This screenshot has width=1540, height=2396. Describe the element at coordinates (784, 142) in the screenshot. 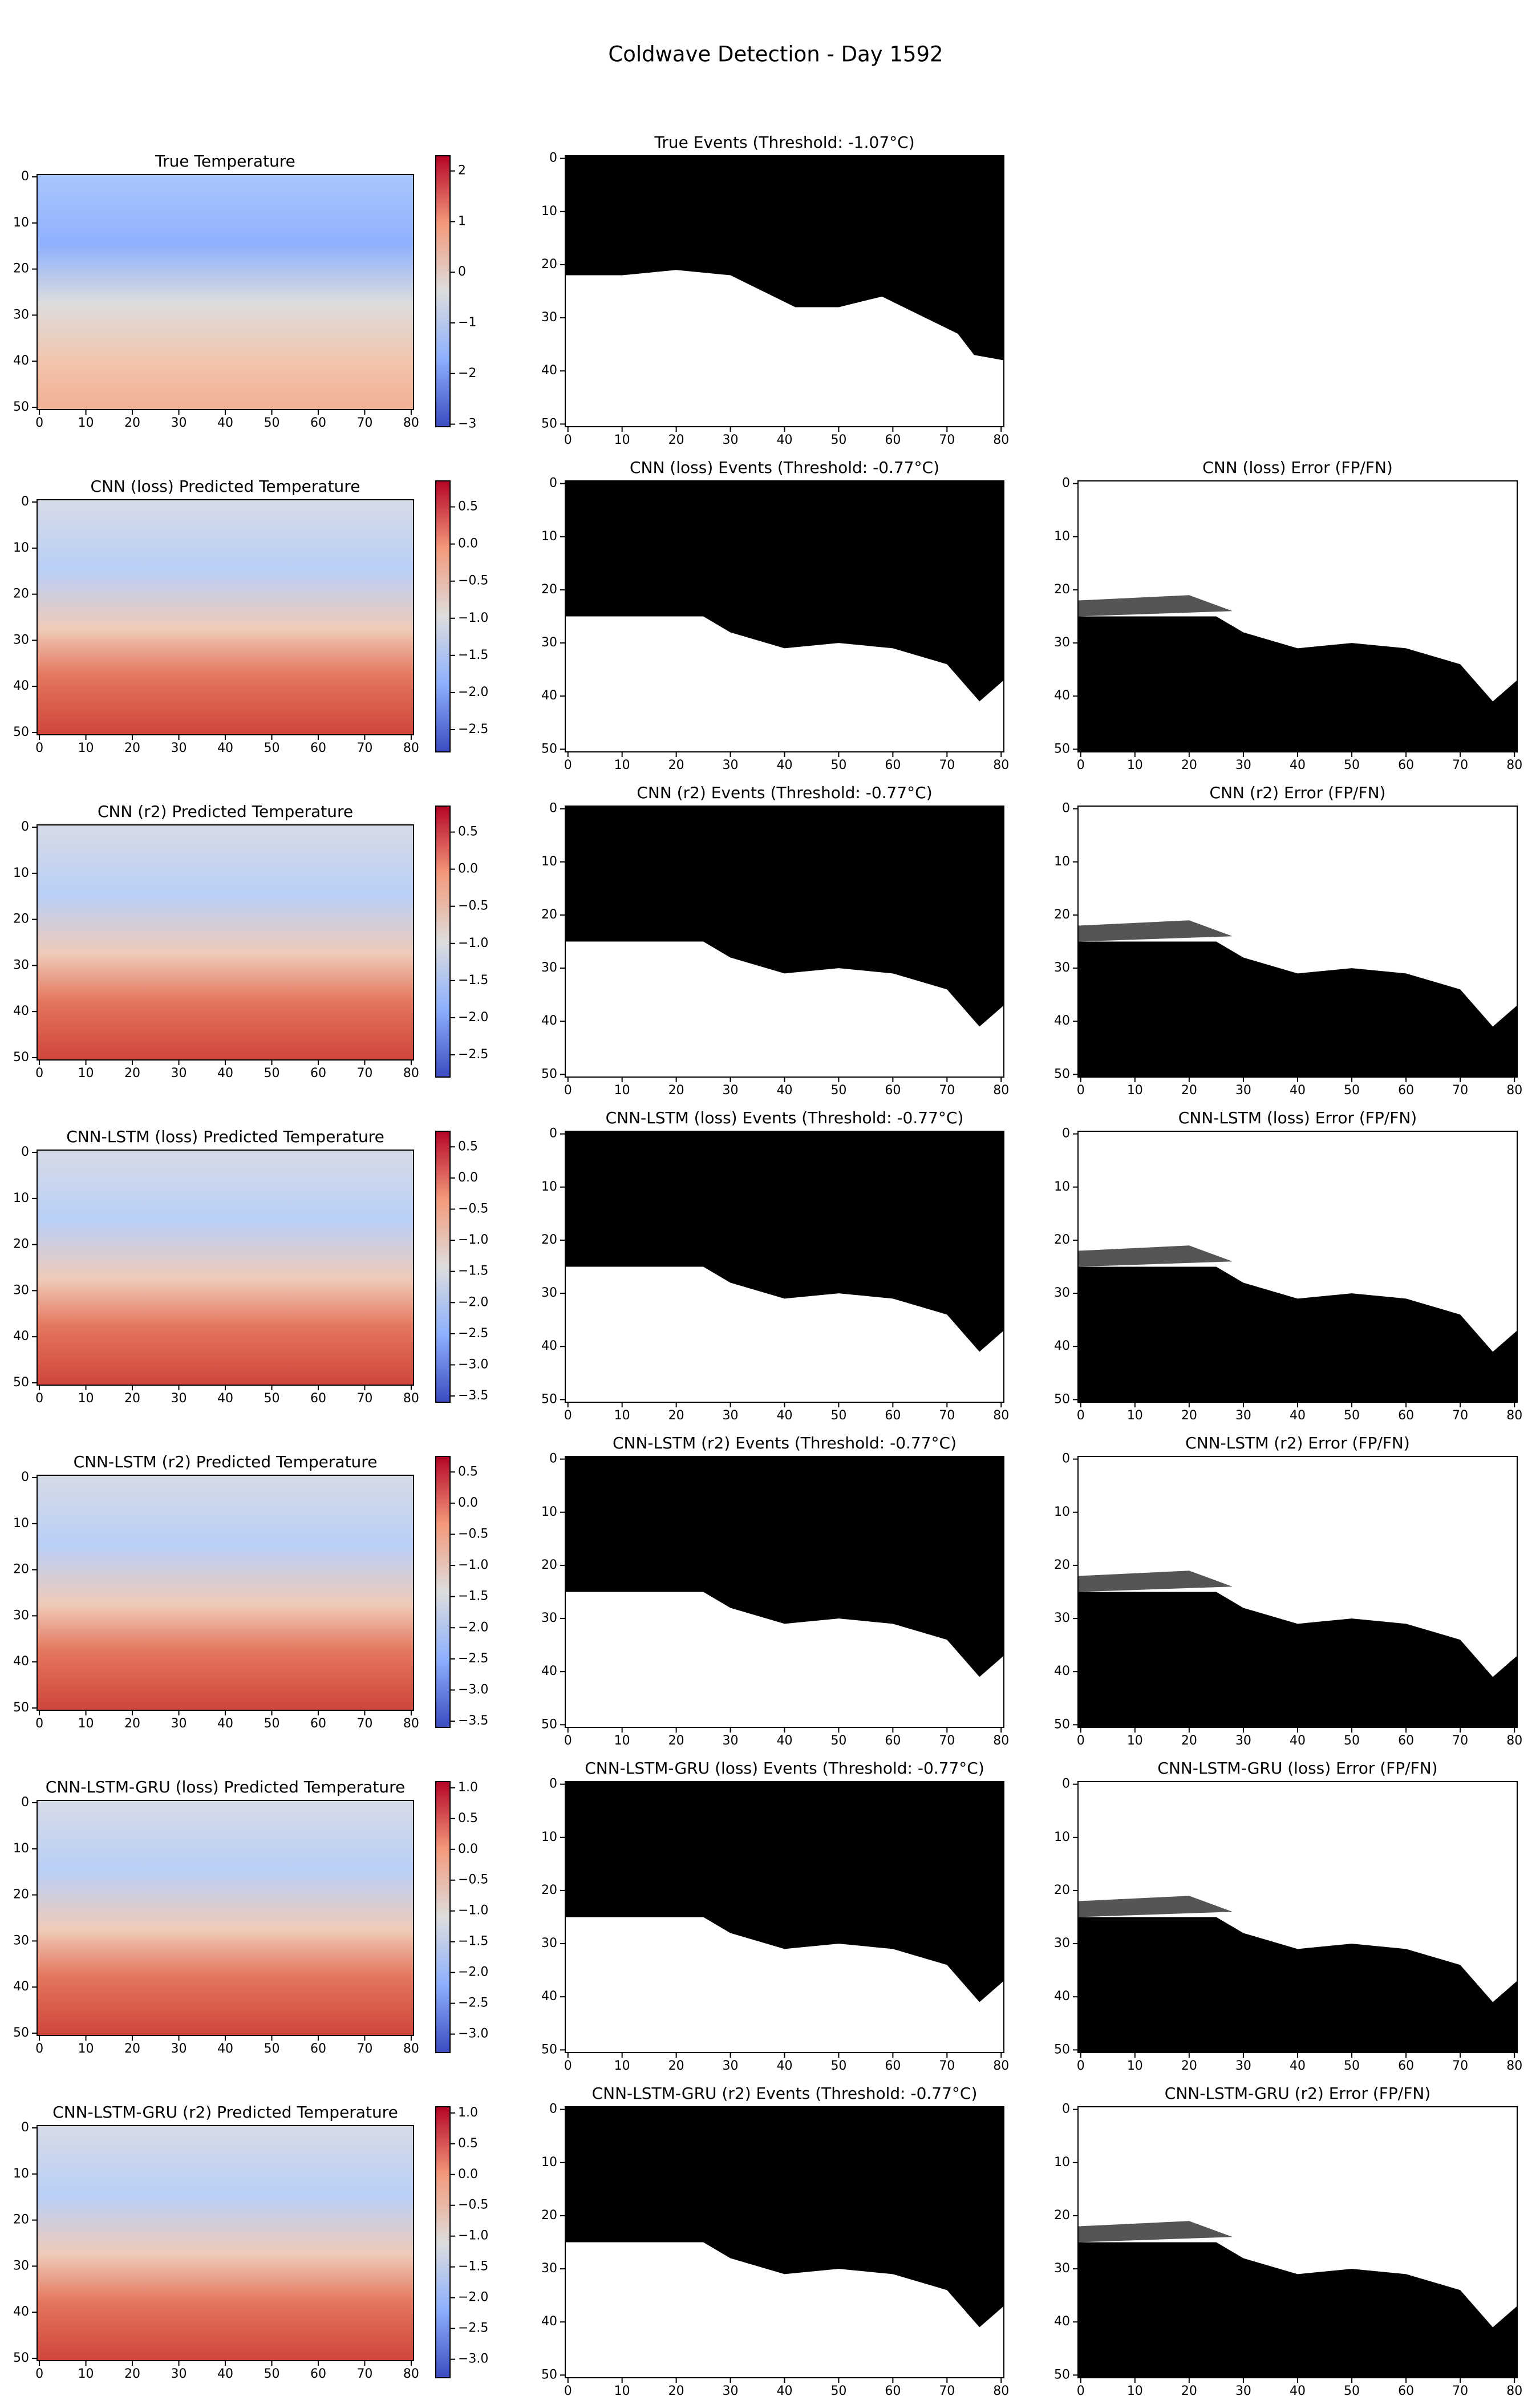

I see `panel-title: True Events (Threshold: -1.07°C)` at that location.